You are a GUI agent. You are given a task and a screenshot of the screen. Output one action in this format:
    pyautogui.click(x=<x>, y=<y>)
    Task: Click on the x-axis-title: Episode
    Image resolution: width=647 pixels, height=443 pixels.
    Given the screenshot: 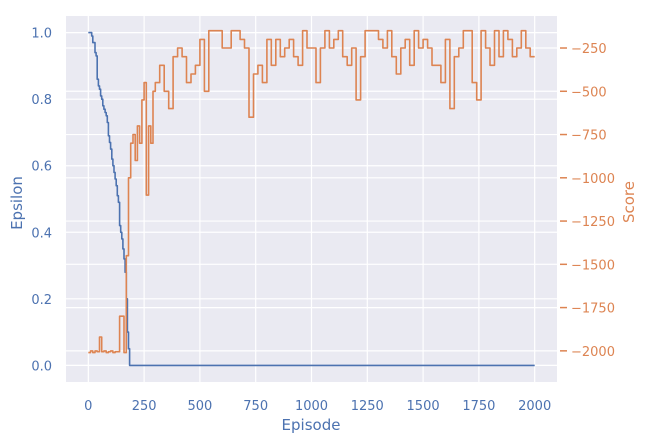 What is the action you would take?
    pyautogui.click(x=311, y=425)
    